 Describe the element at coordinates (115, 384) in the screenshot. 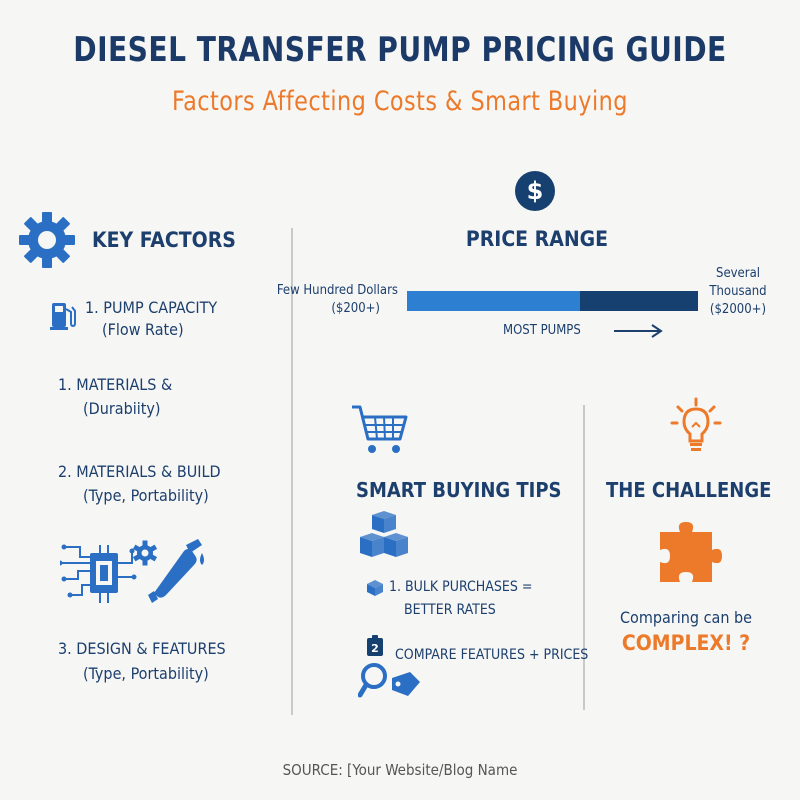

I see `factor-2-title: 1. MATERIALS &` at that location.